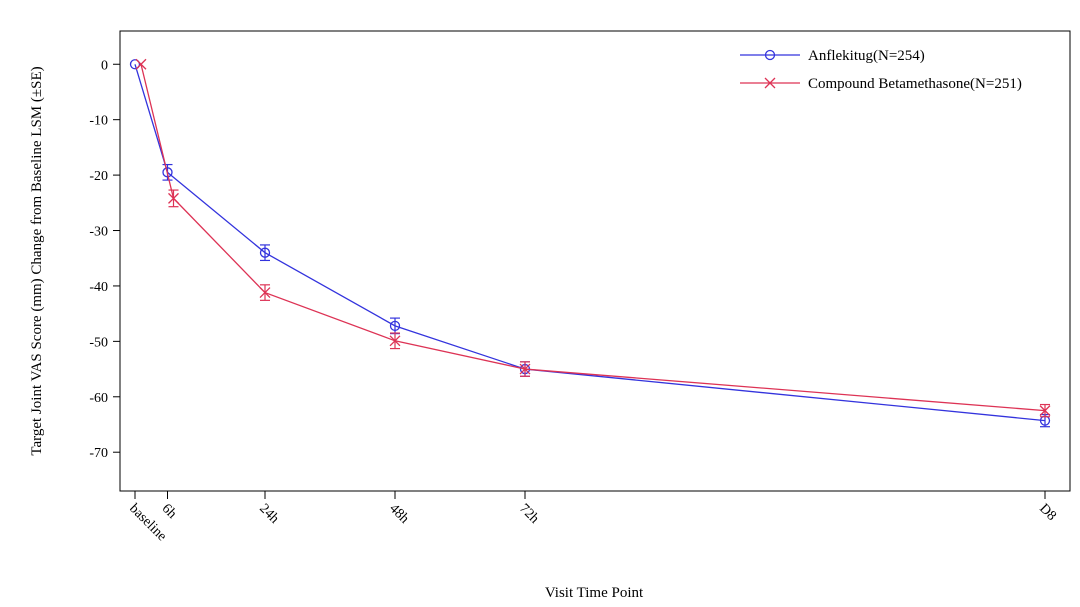 This screenshot has width=1080, height=607. What do you see at coordinates (104, 259) in the screenshot?
I see `y-axis: 0 -10 -20 -30 -40 -50 -60 -70` at bounding box center [104, 259].